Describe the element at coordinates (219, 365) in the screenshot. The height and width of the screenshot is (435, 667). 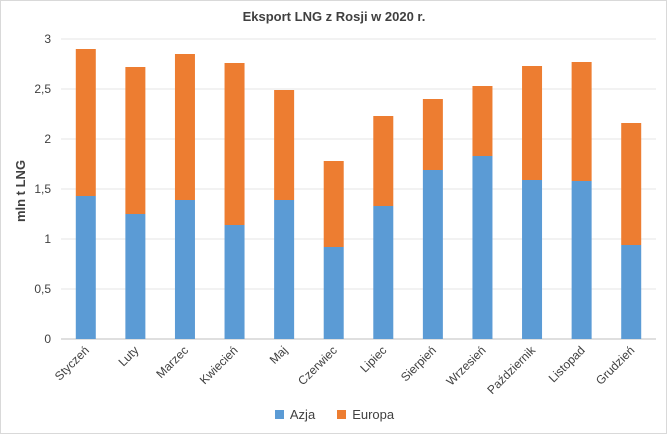
I see `x-tick-label: Kwiecień` at that location.